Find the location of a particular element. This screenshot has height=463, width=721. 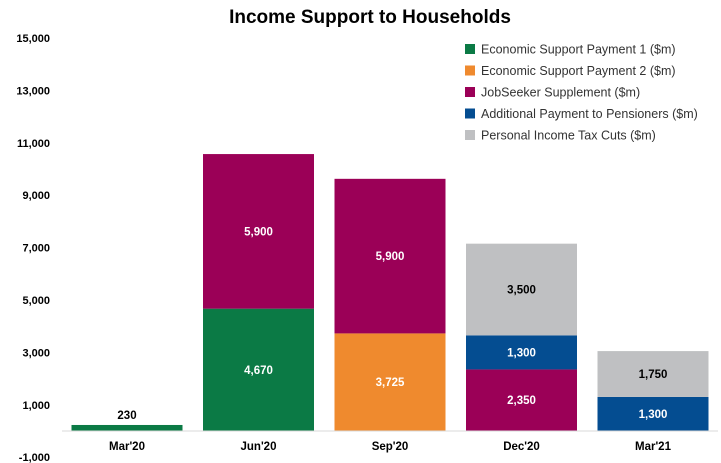

y-tick-label: 13,000 is located at coordinates (33, 91).